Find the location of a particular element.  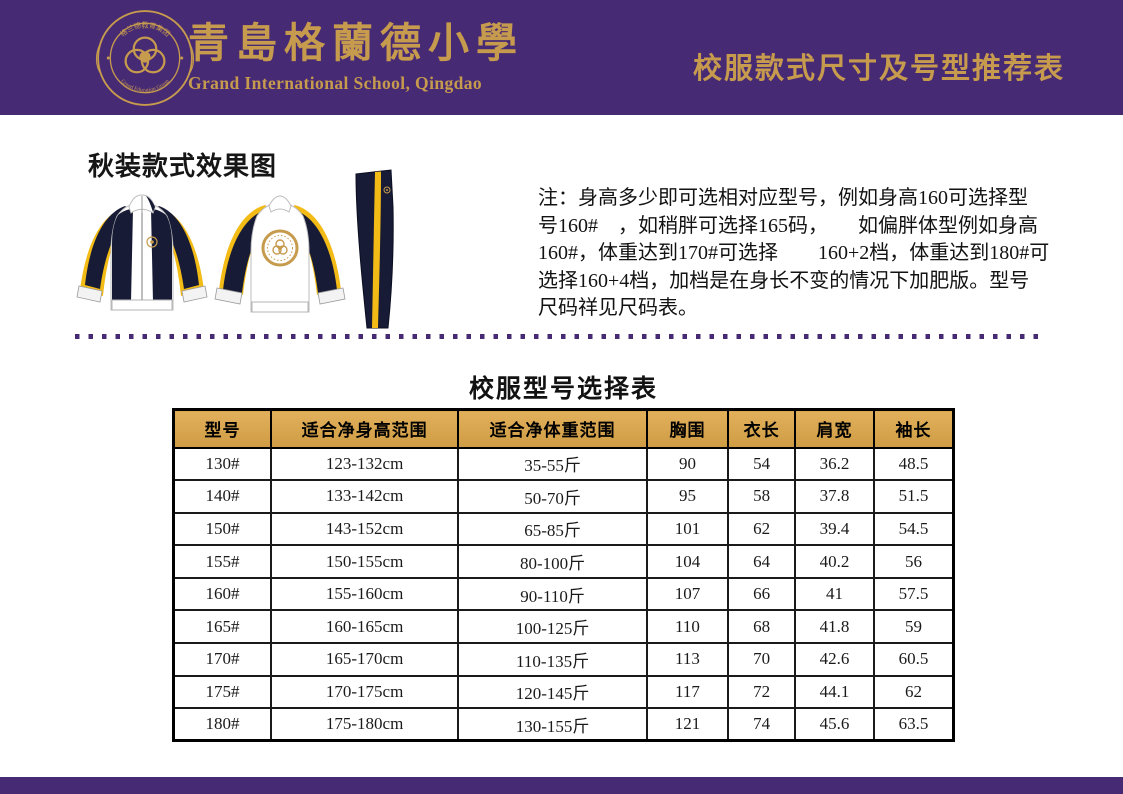

table-cell: 40.2 is located at coordinates (834, 561).